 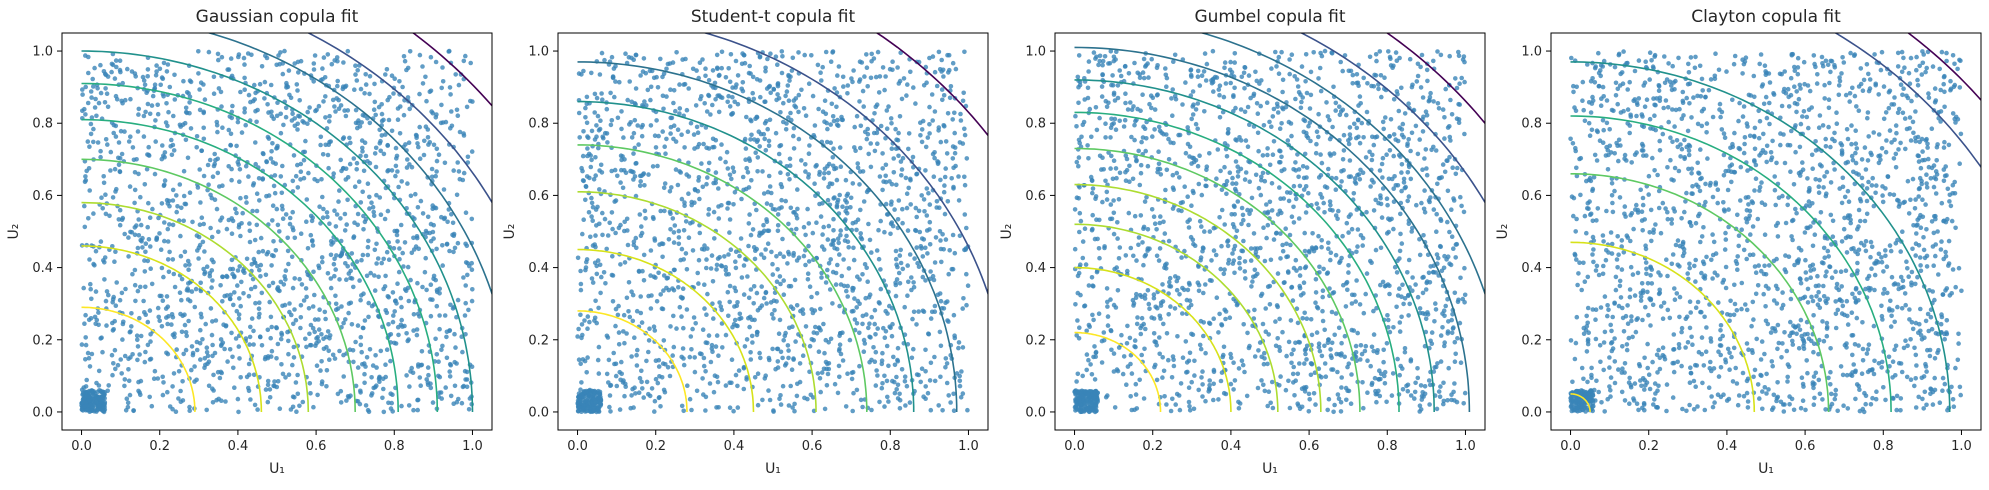 What do you see at coordinates (538, 124) in the screenshot?
I see `y-tick-label: 0.8` at bounding box center [538, 124].